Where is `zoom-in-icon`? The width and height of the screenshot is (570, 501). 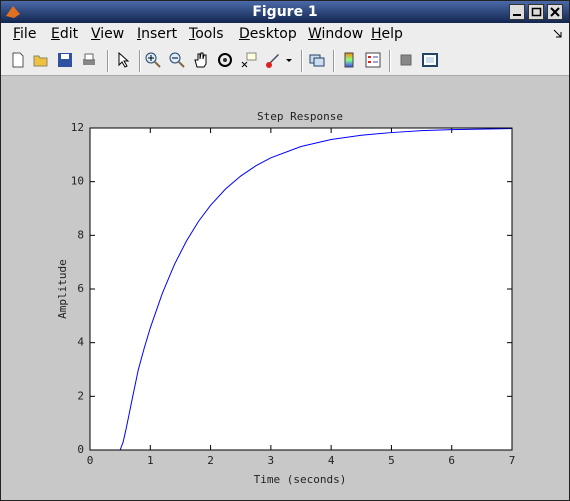
zoom-in-icon is located at coordinates (153, 60).